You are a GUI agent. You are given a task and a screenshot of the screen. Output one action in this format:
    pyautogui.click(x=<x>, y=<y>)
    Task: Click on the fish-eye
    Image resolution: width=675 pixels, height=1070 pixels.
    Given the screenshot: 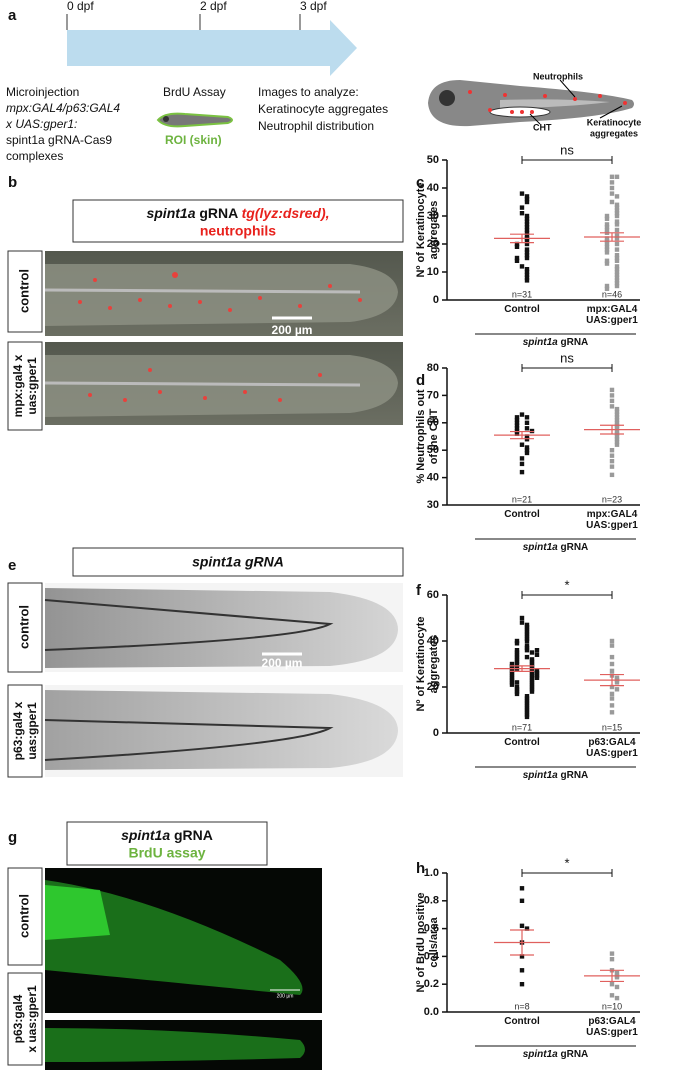 What is the action you would take?
    pyautogui.click(x=166, y=119)
    